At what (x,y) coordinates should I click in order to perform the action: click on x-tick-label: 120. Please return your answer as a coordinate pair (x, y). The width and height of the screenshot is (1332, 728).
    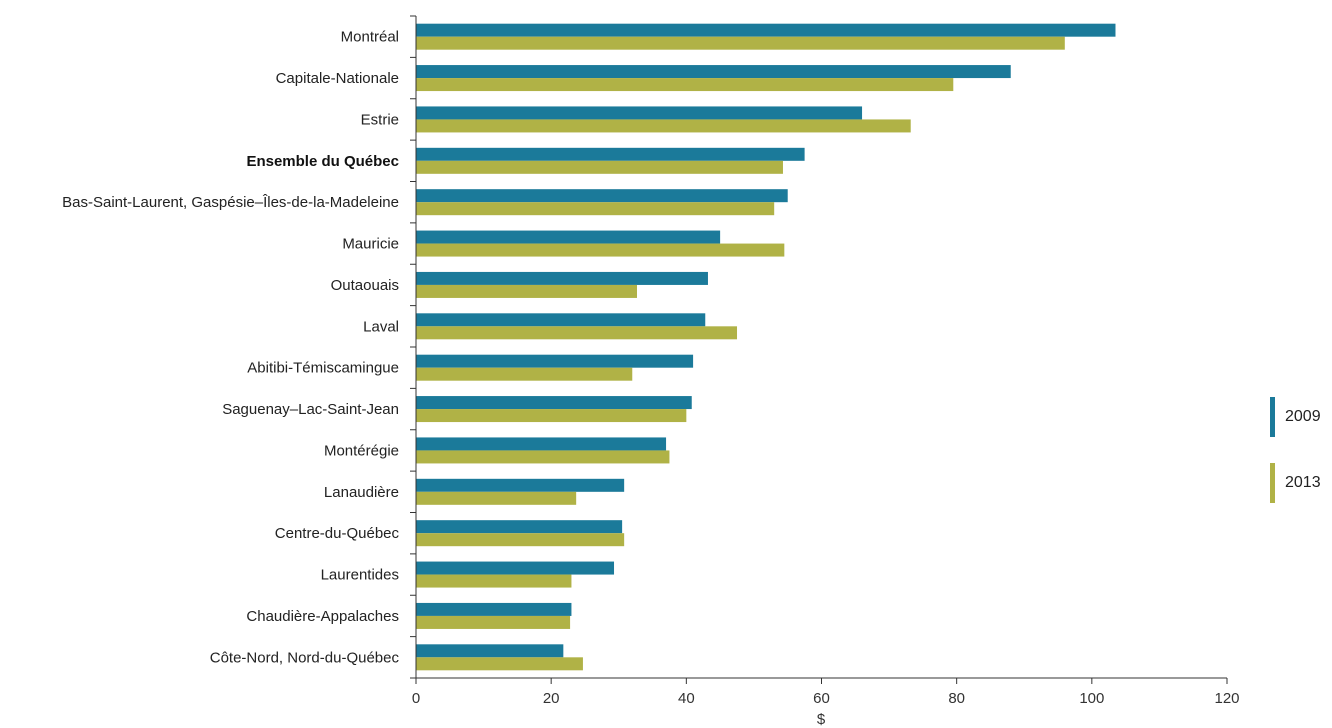
    Looking at the image, I should click on (1226, 698).